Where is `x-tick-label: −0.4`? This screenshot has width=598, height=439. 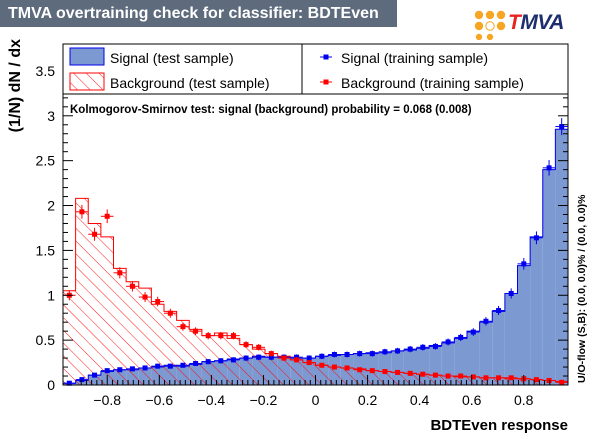
x-tick-label: −0.4 is located at coordinates (212, 400).